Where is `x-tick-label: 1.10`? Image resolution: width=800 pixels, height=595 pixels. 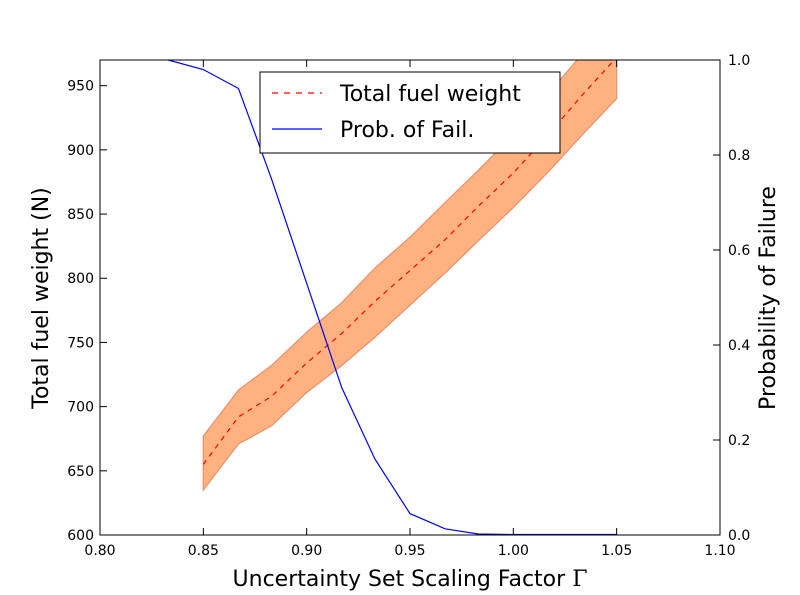 x-tick-label: 1.10 is located at coordinates (719, 551).